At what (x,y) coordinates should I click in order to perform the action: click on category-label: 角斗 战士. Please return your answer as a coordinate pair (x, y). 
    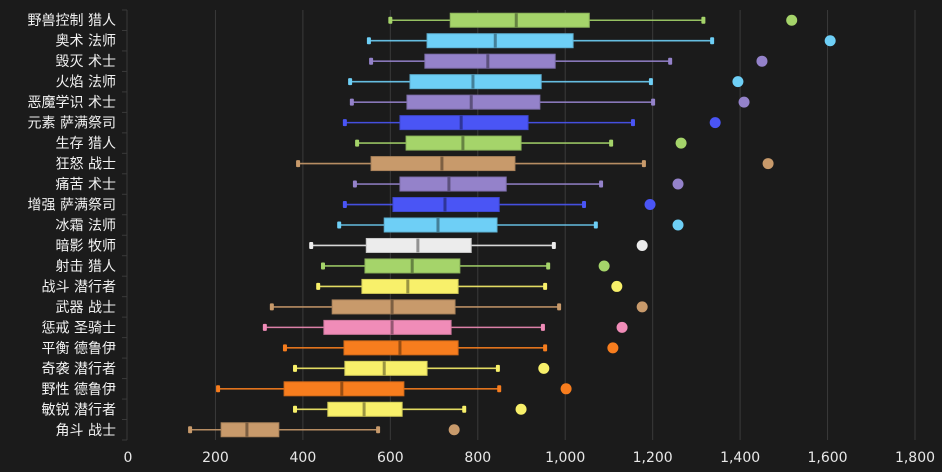
    Looking at the image, I should click on (86, 431).